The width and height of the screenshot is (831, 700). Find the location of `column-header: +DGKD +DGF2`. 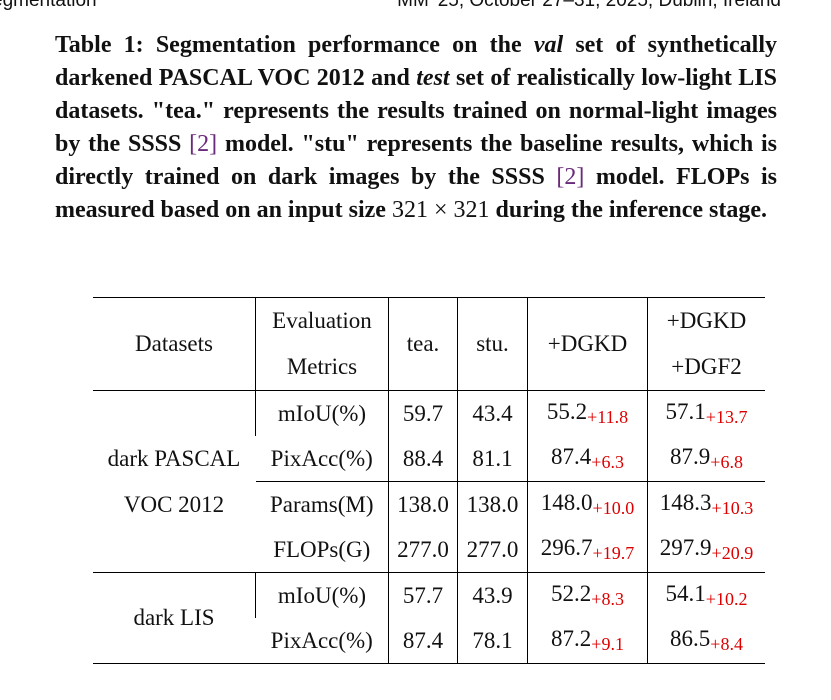

column-header: +DGKD +DGF2 is located at coordinates (706, 344).